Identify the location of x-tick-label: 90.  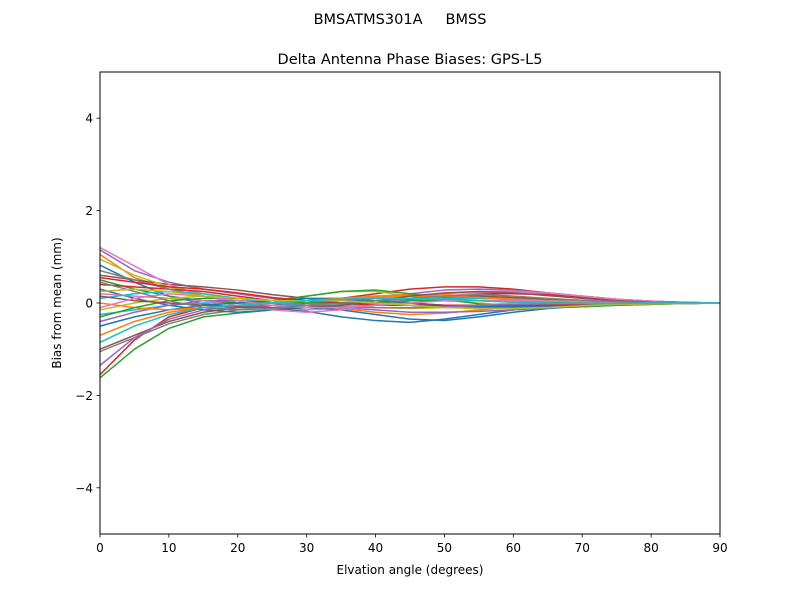
(719, 548).